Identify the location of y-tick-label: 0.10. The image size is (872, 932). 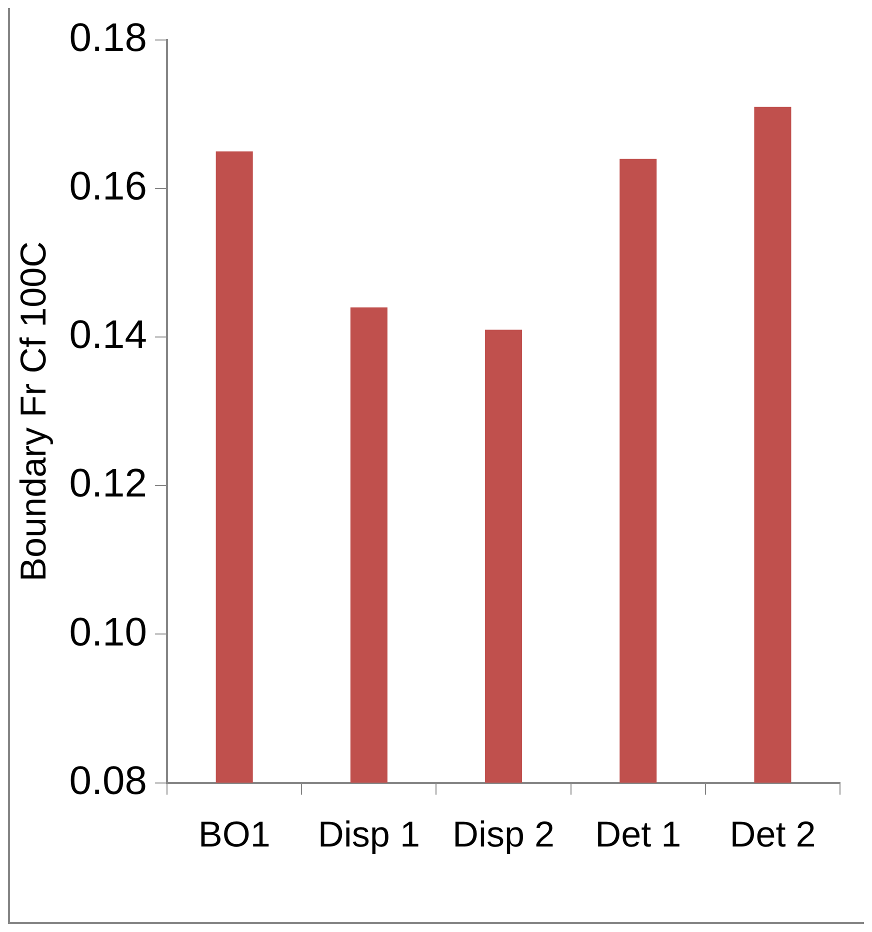
(108, 632).